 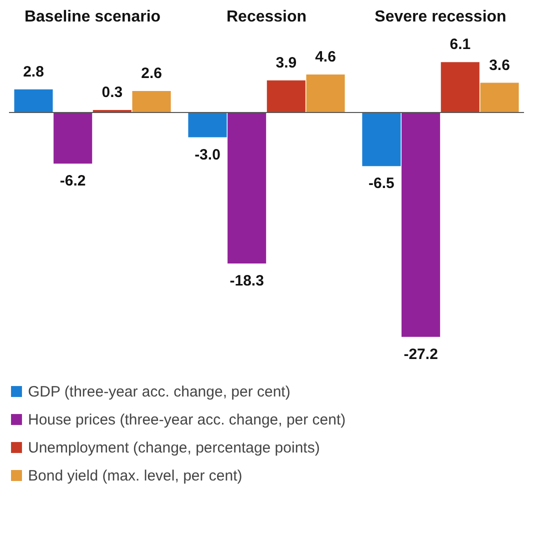 I want to click on legend-label: GDP (three-year acc. change, per cent), so click(x=159, y=392).